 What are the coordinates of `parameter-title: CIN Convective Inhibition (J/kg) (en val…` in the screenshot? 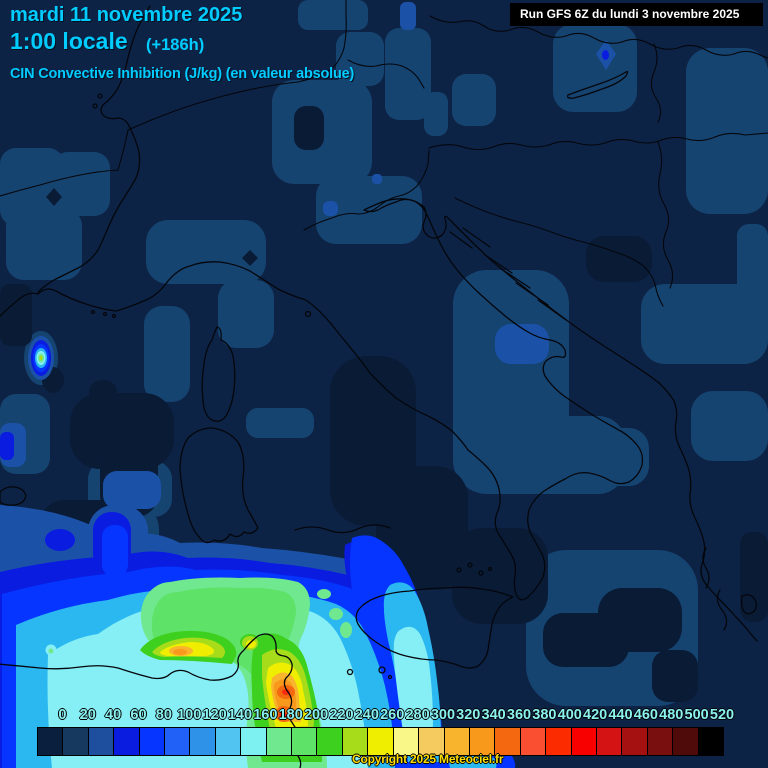 It's located at (182, 74).